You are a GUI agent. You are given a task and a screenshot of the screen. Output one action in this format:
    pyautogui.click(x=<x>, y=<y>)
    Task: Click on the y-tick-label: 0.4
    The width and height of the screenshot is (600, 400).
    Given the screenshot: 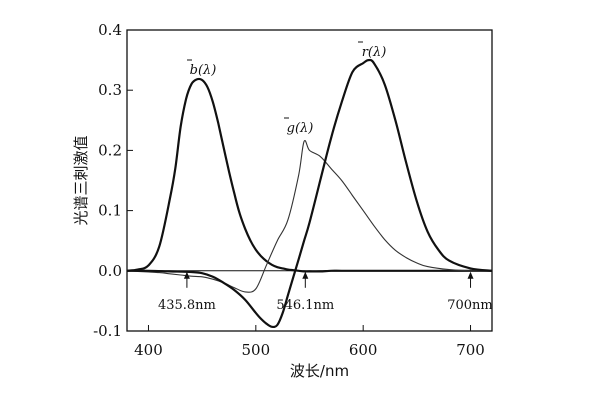 What is the action you would take?
    pyautogui.click(x=110, y=30)
    